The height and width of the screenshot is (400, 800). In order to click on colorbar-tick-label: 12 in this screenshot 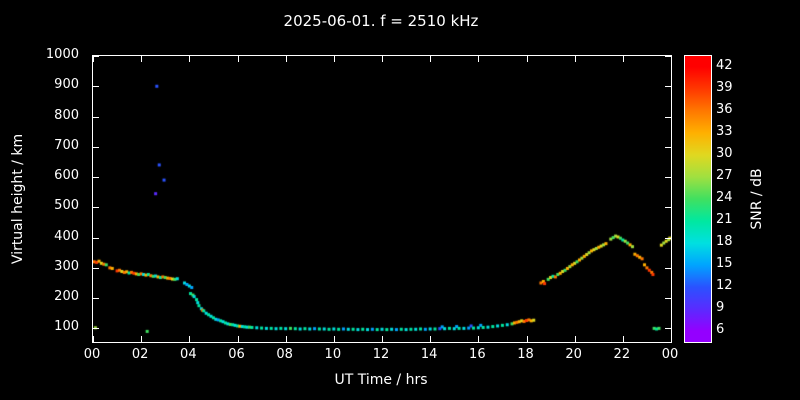, I will do `click(724, 285)`.